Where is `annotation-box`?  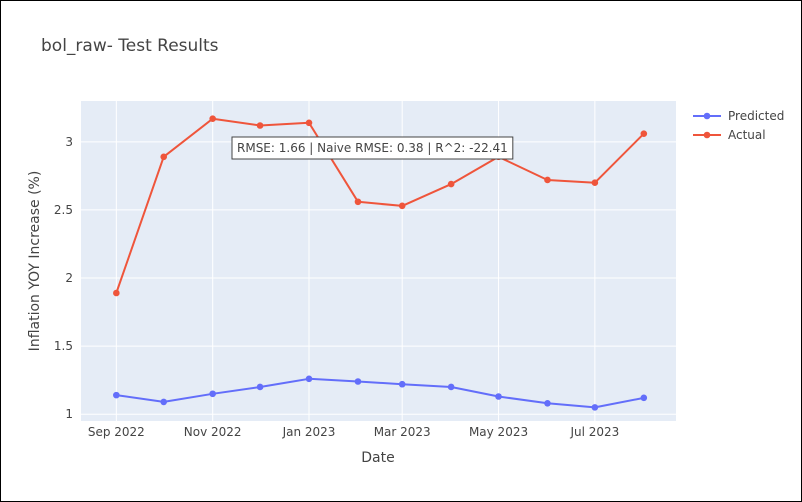
annotation-box is located at coordinates (372, 148).